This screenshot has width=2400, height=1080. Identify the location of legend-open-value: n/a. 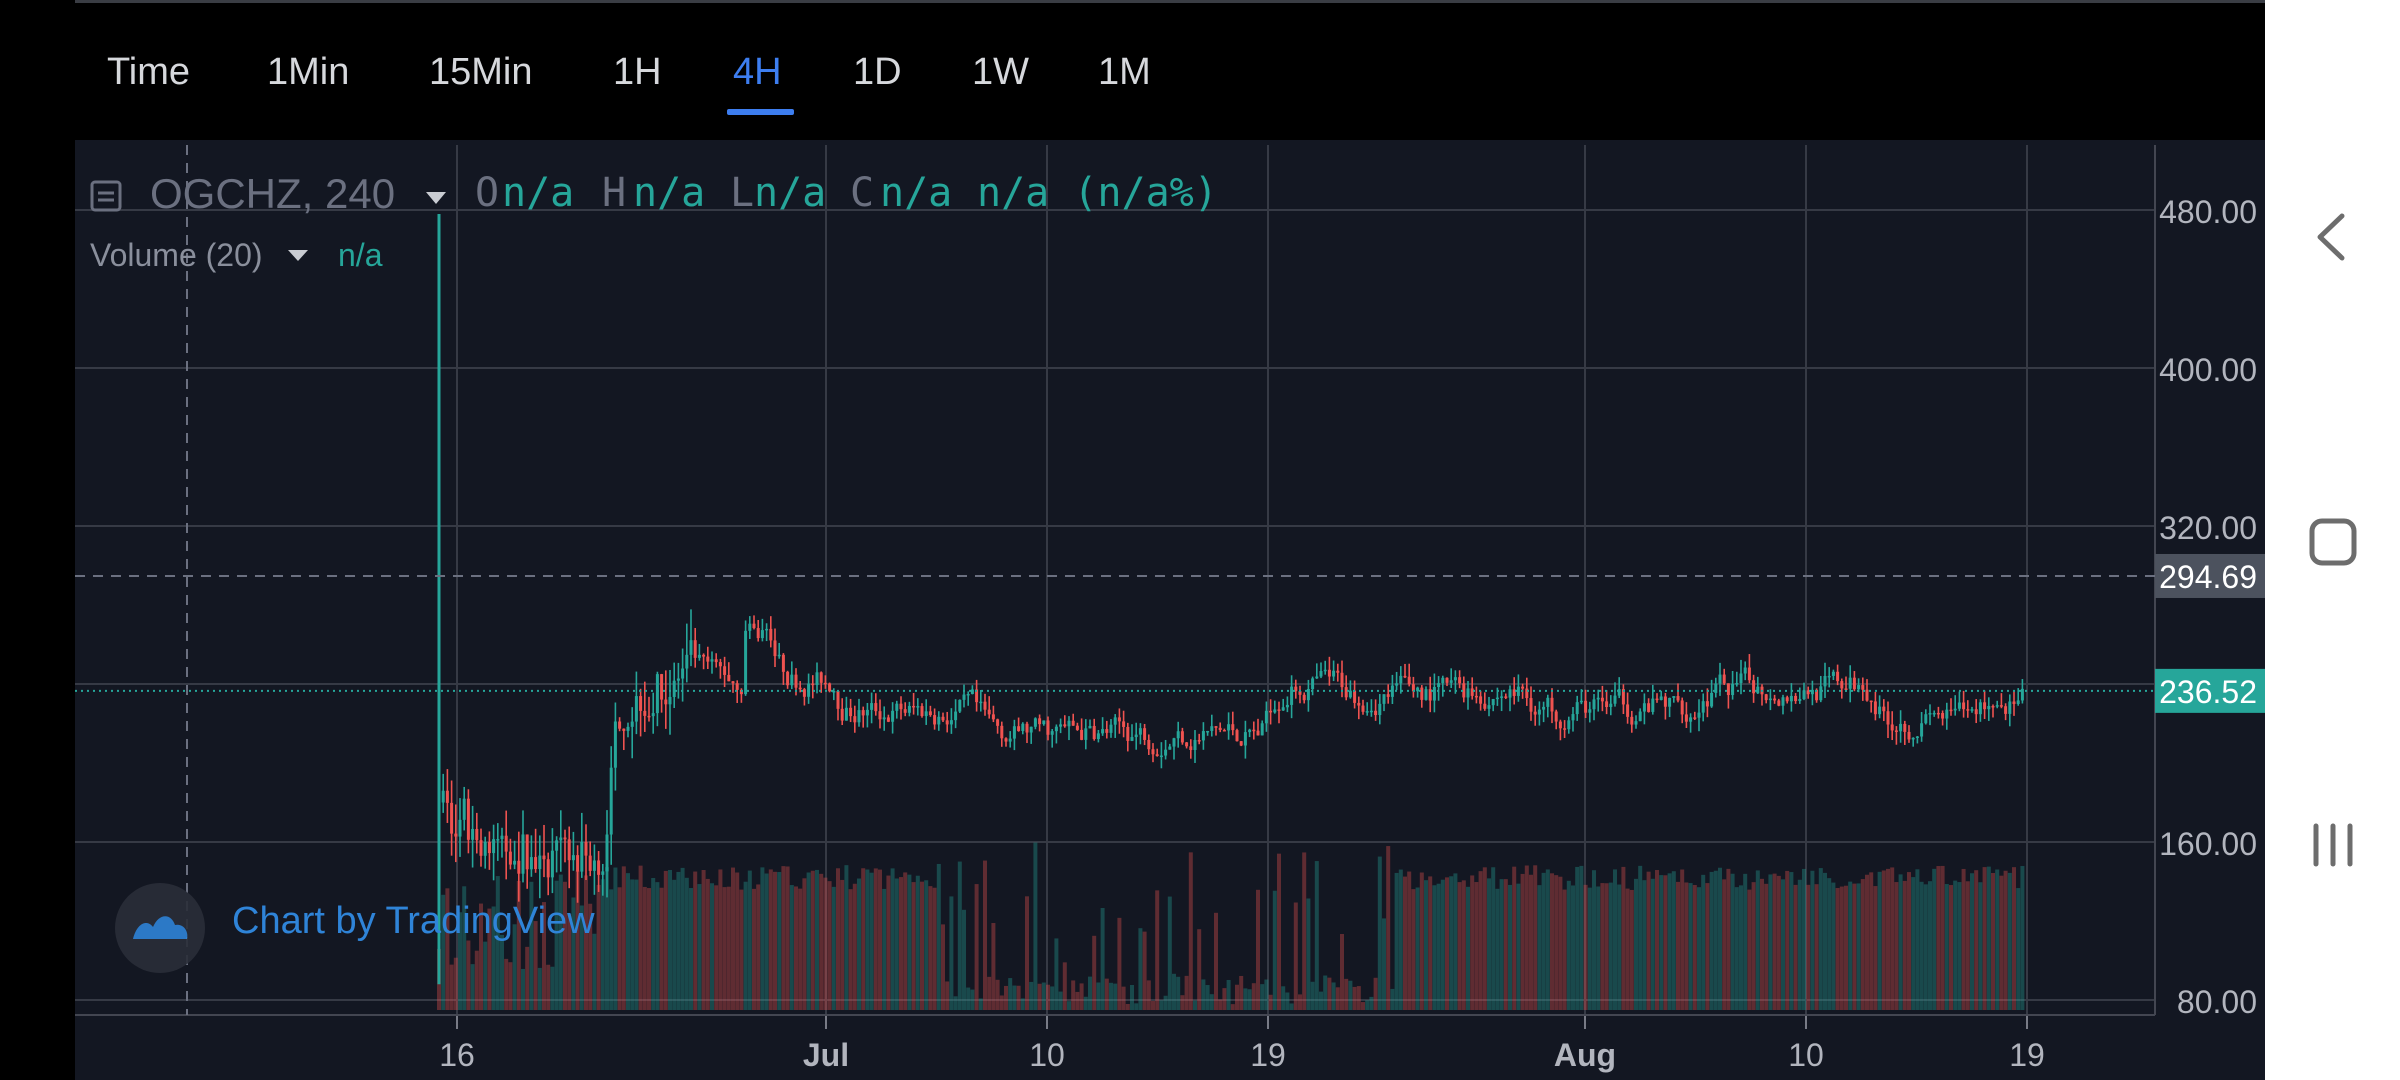
(538, 193).